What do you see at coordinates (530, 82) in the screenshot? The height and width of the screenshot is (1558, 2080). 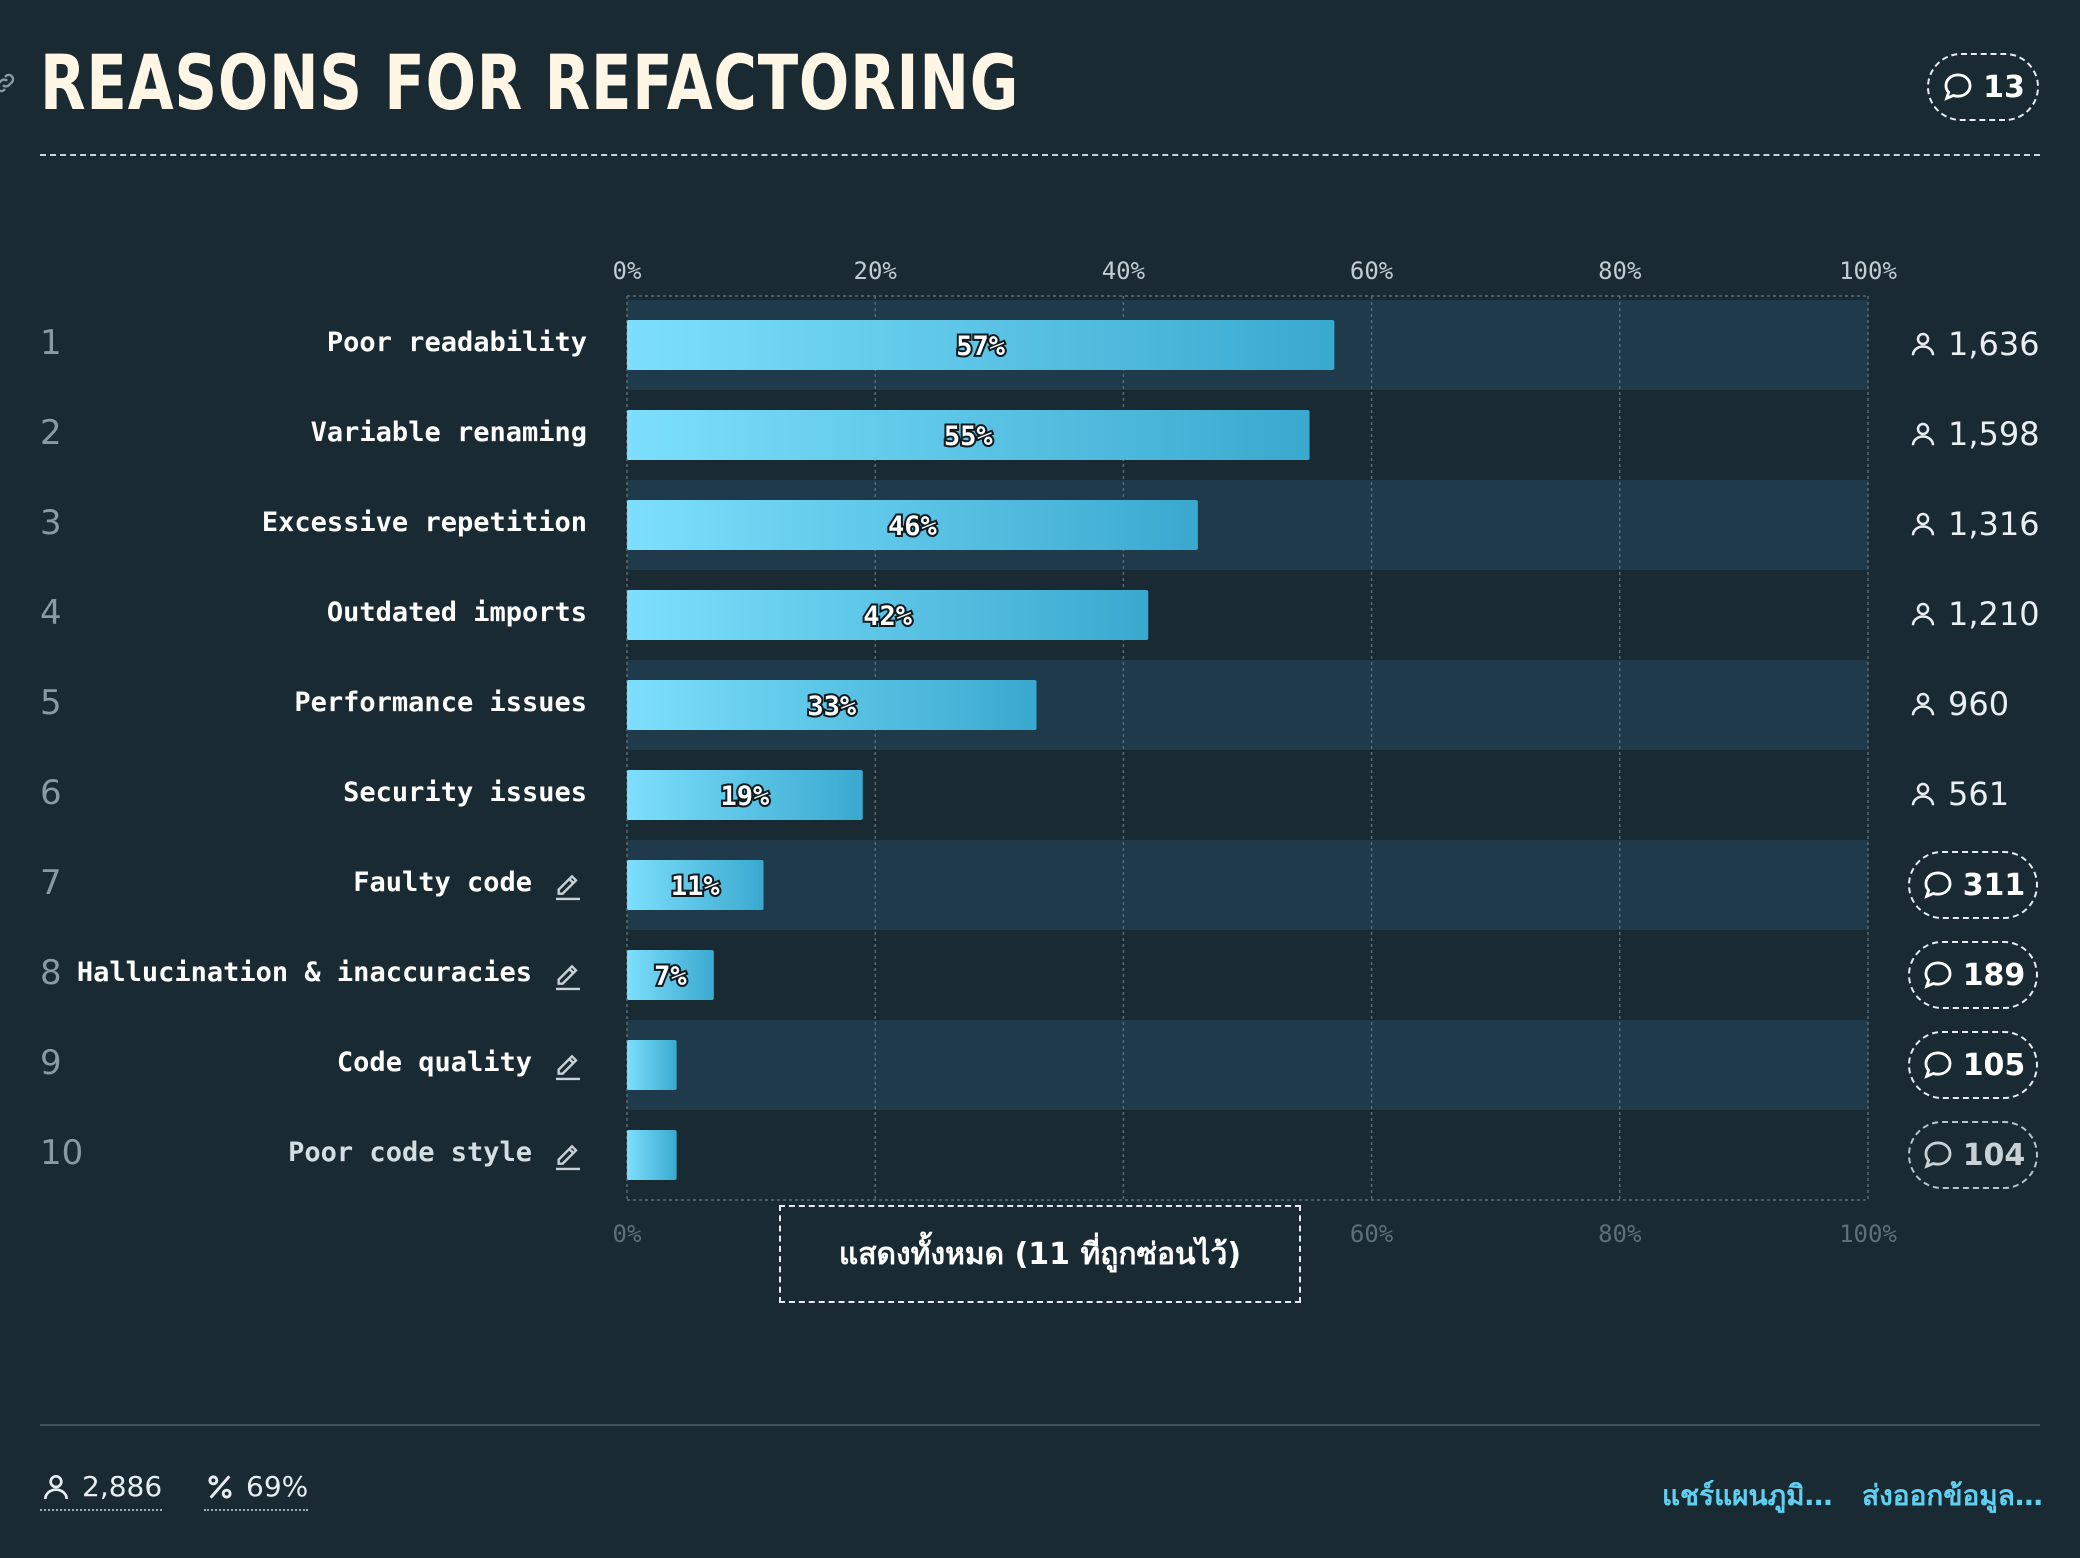 I see `page-title: REASONS FOR REFACTORING` at bounding box center [530, 82].